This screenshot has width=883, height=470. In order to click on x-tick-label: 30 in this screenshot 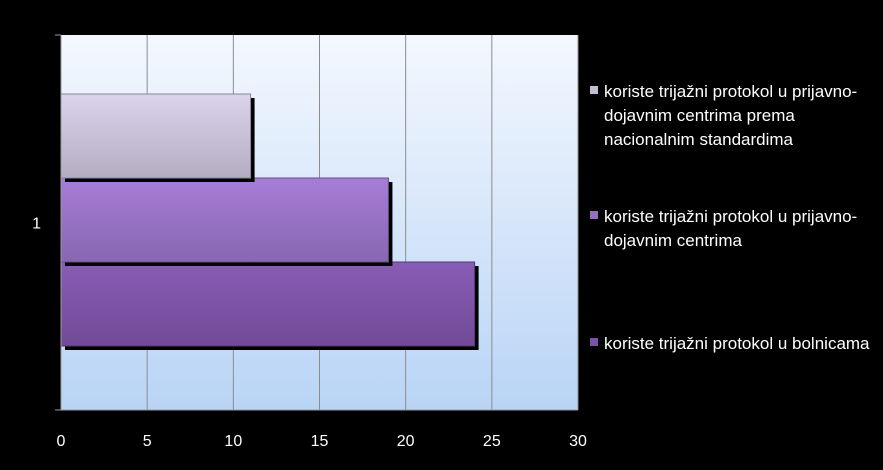, I will do `click(578, 441)`.